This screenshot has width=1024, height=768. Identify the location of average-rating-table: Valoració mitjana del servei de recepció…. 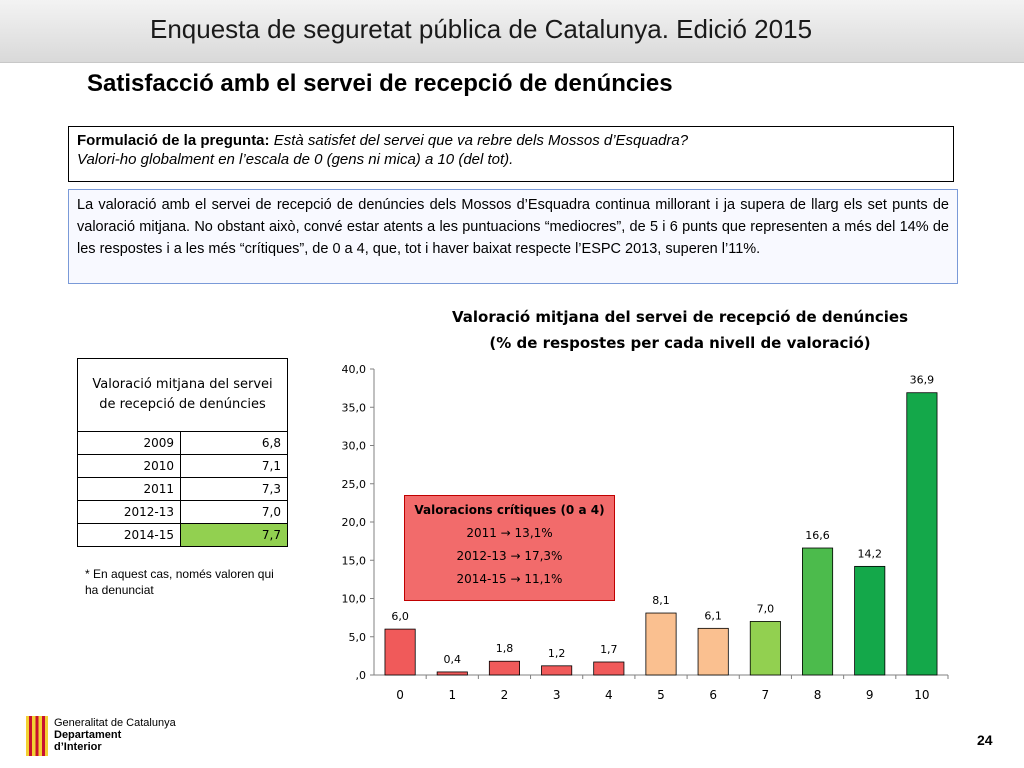
(182, 452).